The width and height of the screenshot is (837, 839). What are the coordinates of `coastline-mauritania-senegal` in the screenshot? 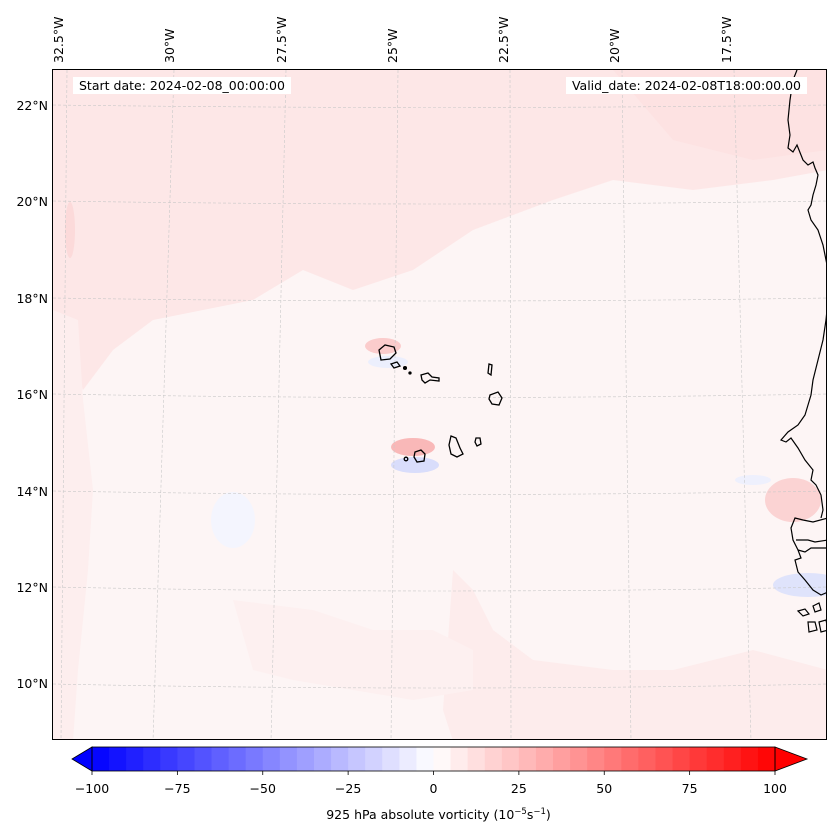 It's located at (802, 294).